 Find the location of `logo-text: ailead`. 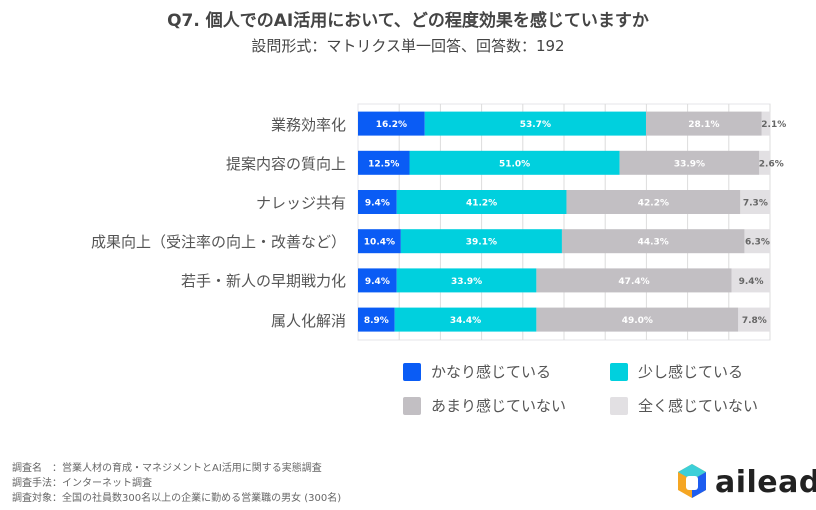

logo-text: ailead is located at coordinates (765, 482).